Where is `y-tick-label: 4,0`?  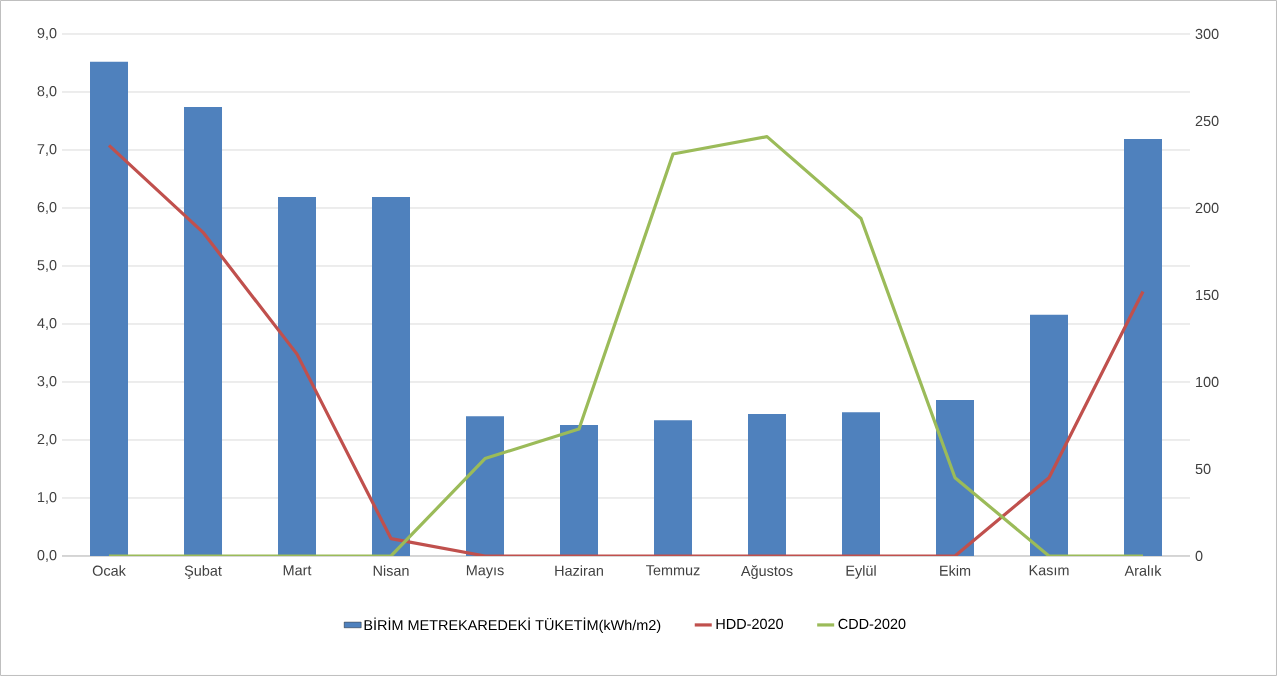
y-tick-label: 4,0 is located at coordinates (47, 324).